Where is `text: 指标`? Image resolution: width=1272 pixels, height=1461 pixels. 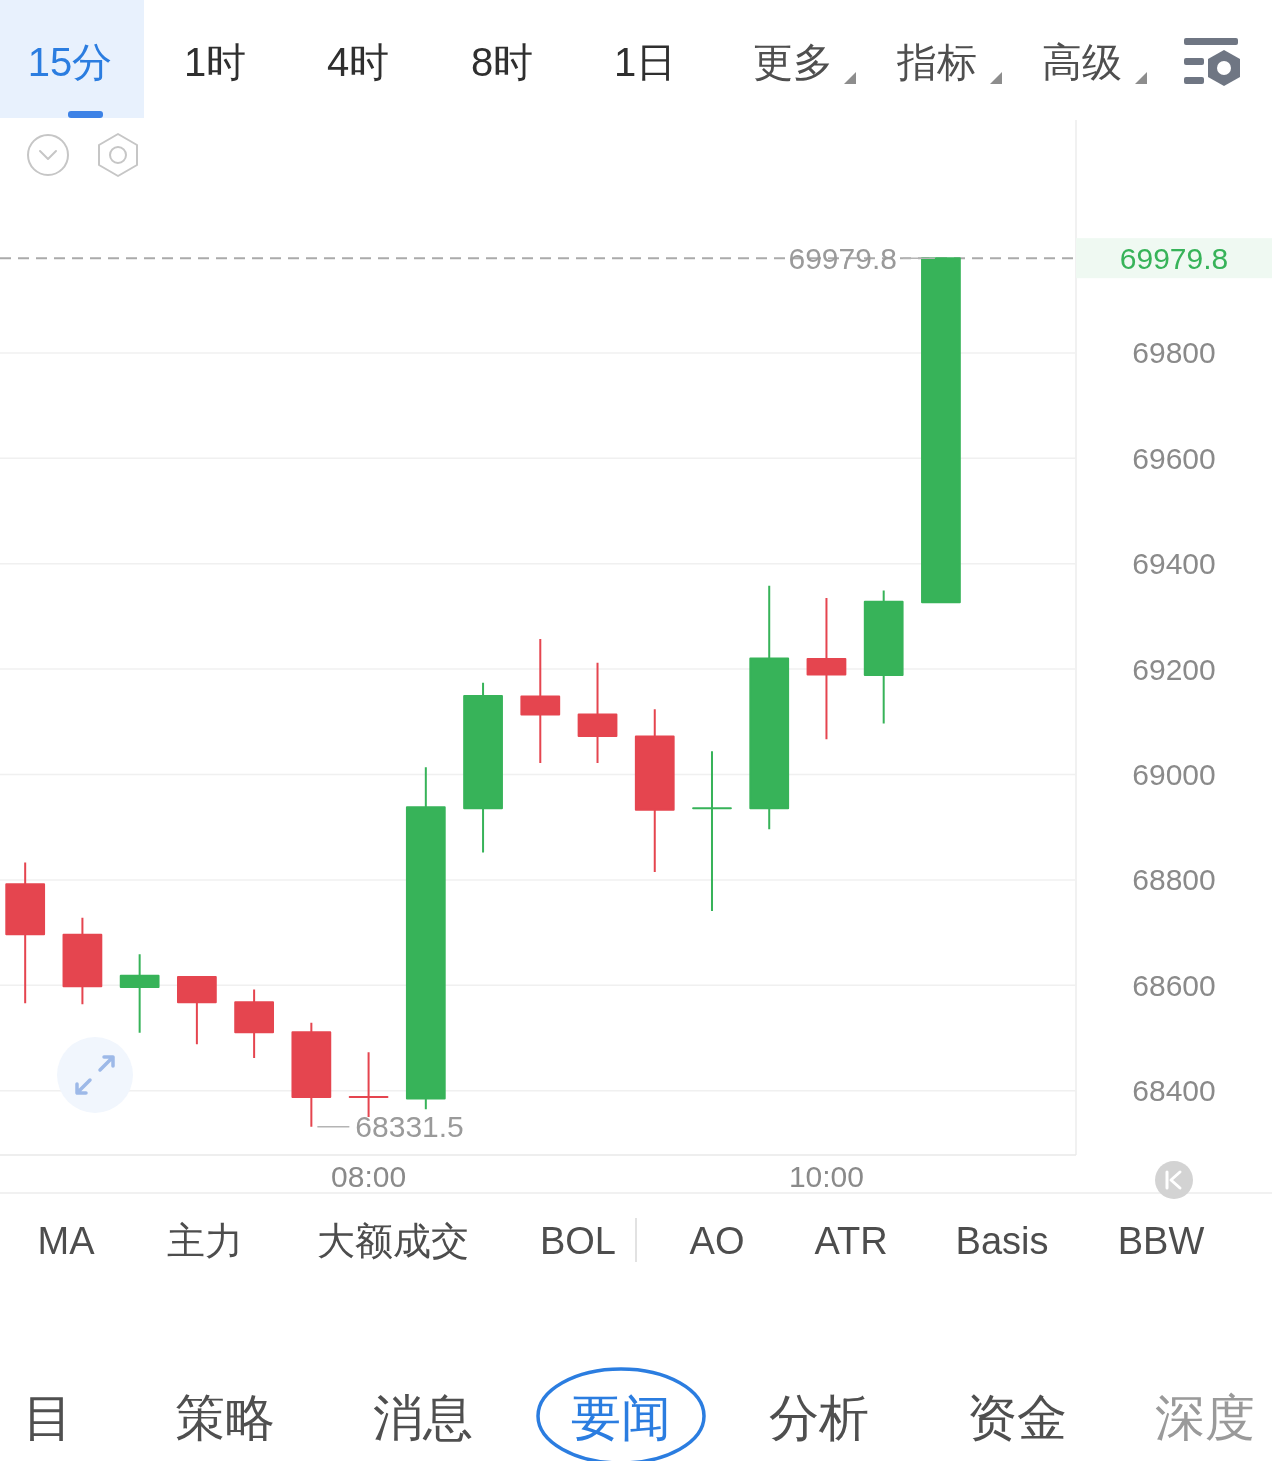
text: 指标 is located at coordinates (936, 62).